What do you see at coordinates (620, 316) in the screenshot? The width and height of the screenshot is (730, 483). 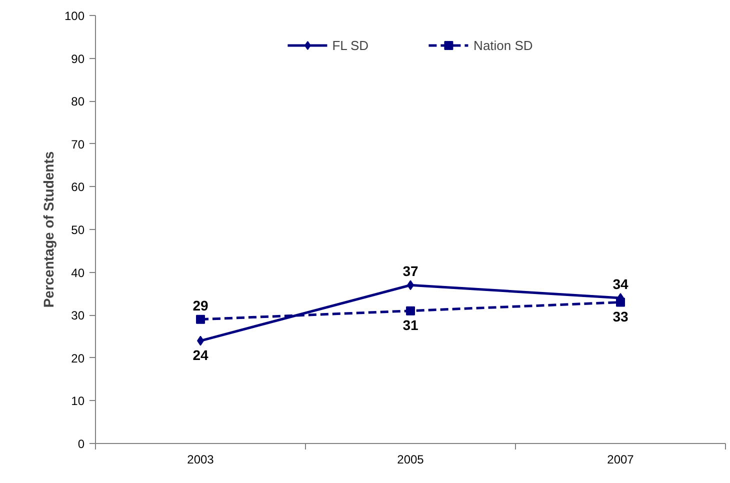 I see `data-label: 33` at bounding box center [620, 316].